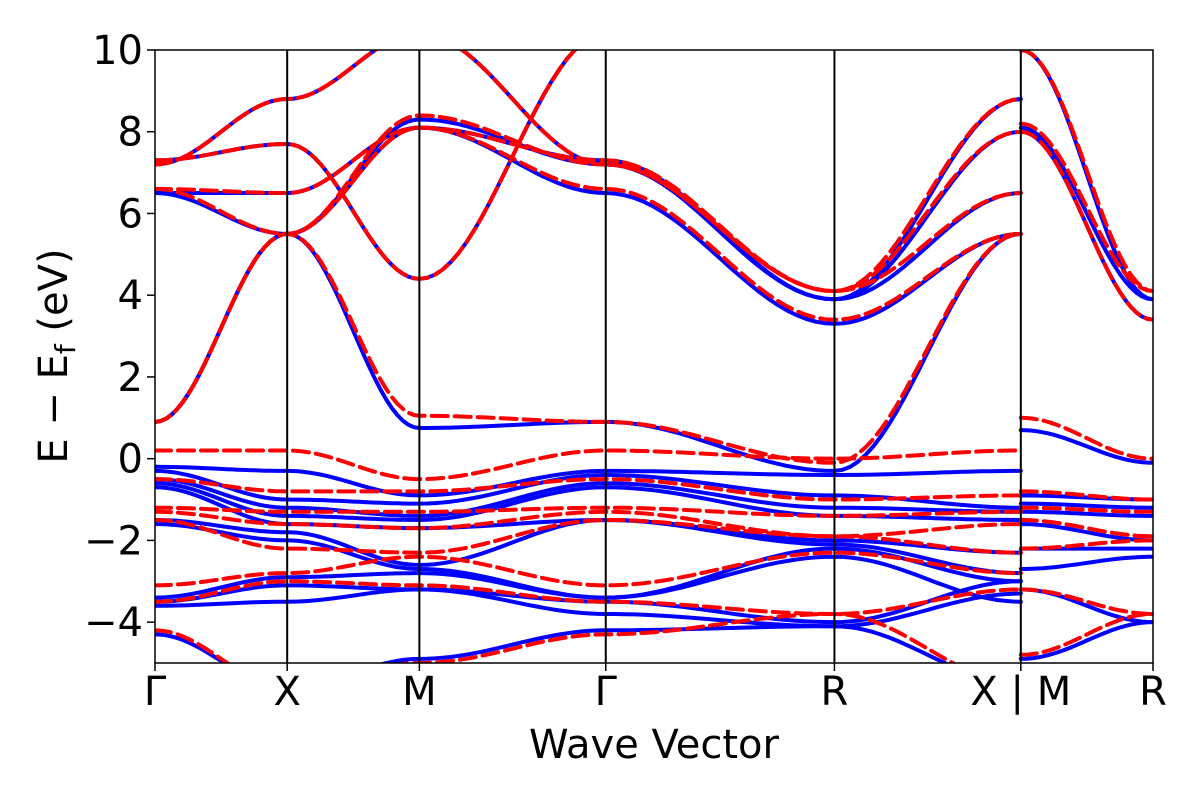  I want to click on y-axis: 10 8 6 4 2 0 −2 −4, so click(119, 337).